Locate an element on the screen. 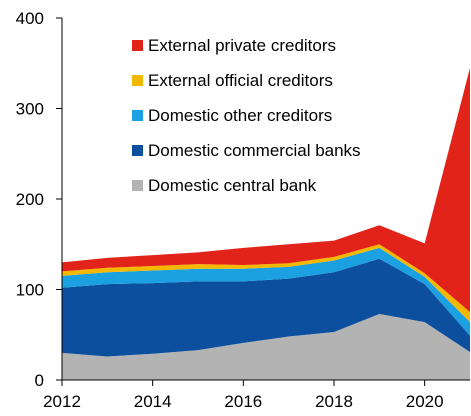 This screenshot has width=471, height=416. legend-label-domestic-commercial-banks: Domestic commercial banks is located at coordinates (254, 150).